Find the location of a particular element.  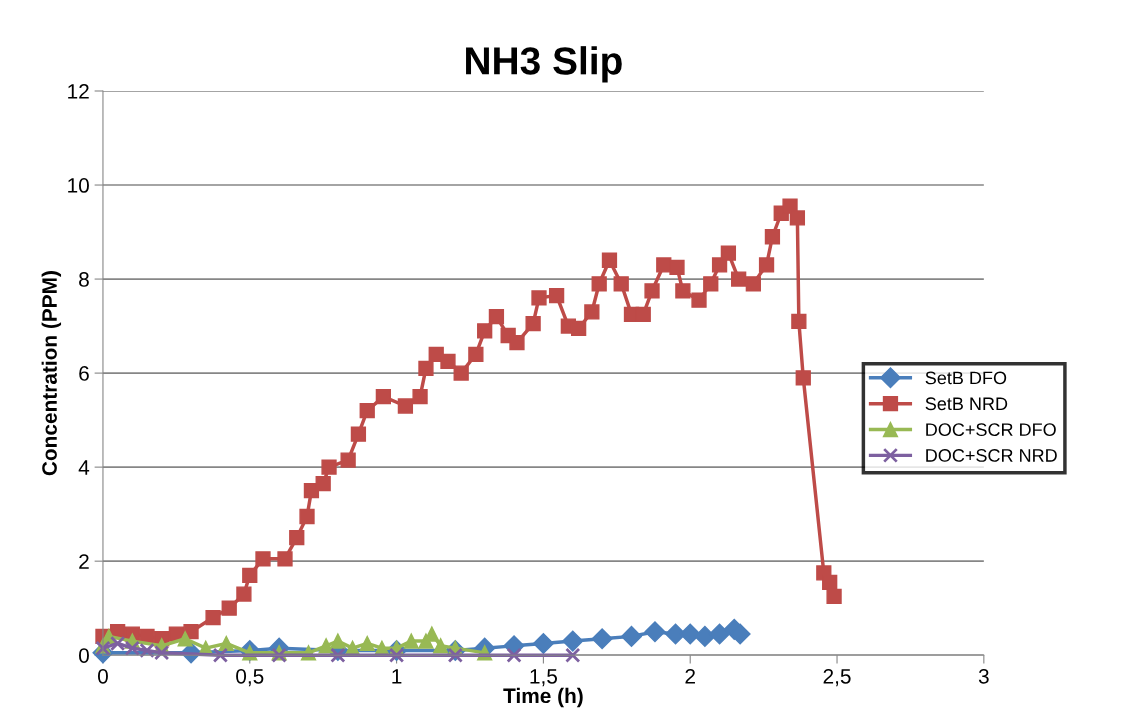

x-tick-label: 1,5 is located at coordinates (544, 678).